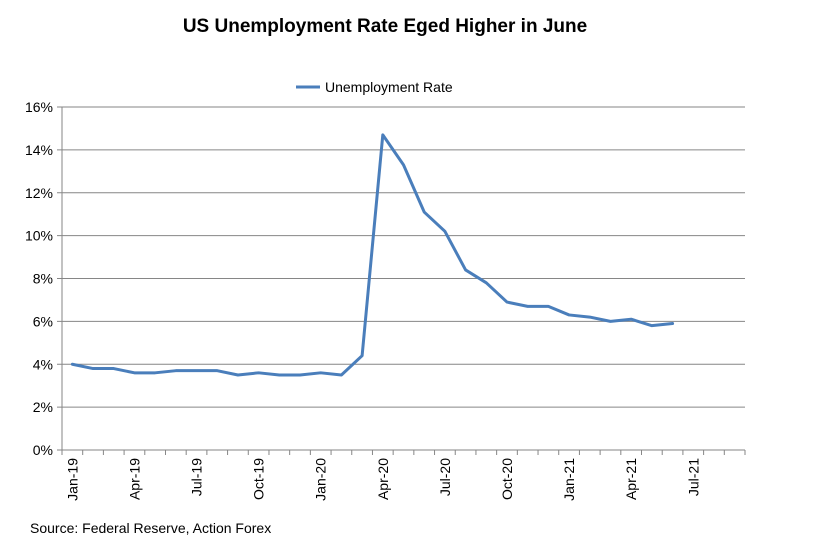 The height and width of the screenshot is (538, 816). I want to click on y-tick-label: 4%, so click(43, 364).